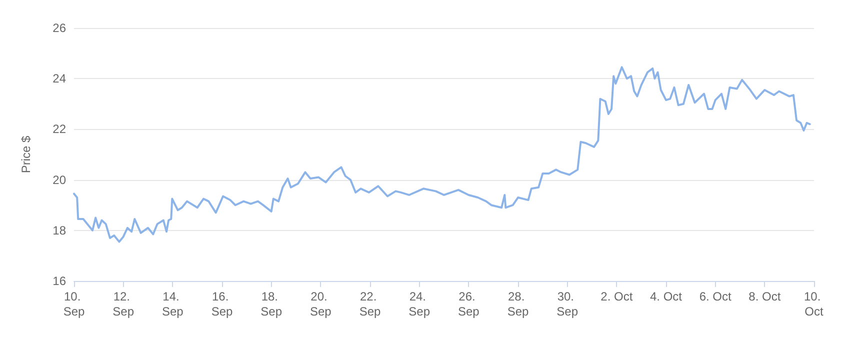 The height and width of the screenshot is (347, 850). What do you see at coordinates (370, 304) in the screenshot?
I see `x-tick-label: 22. Sep` at bounding box center [370, 304].